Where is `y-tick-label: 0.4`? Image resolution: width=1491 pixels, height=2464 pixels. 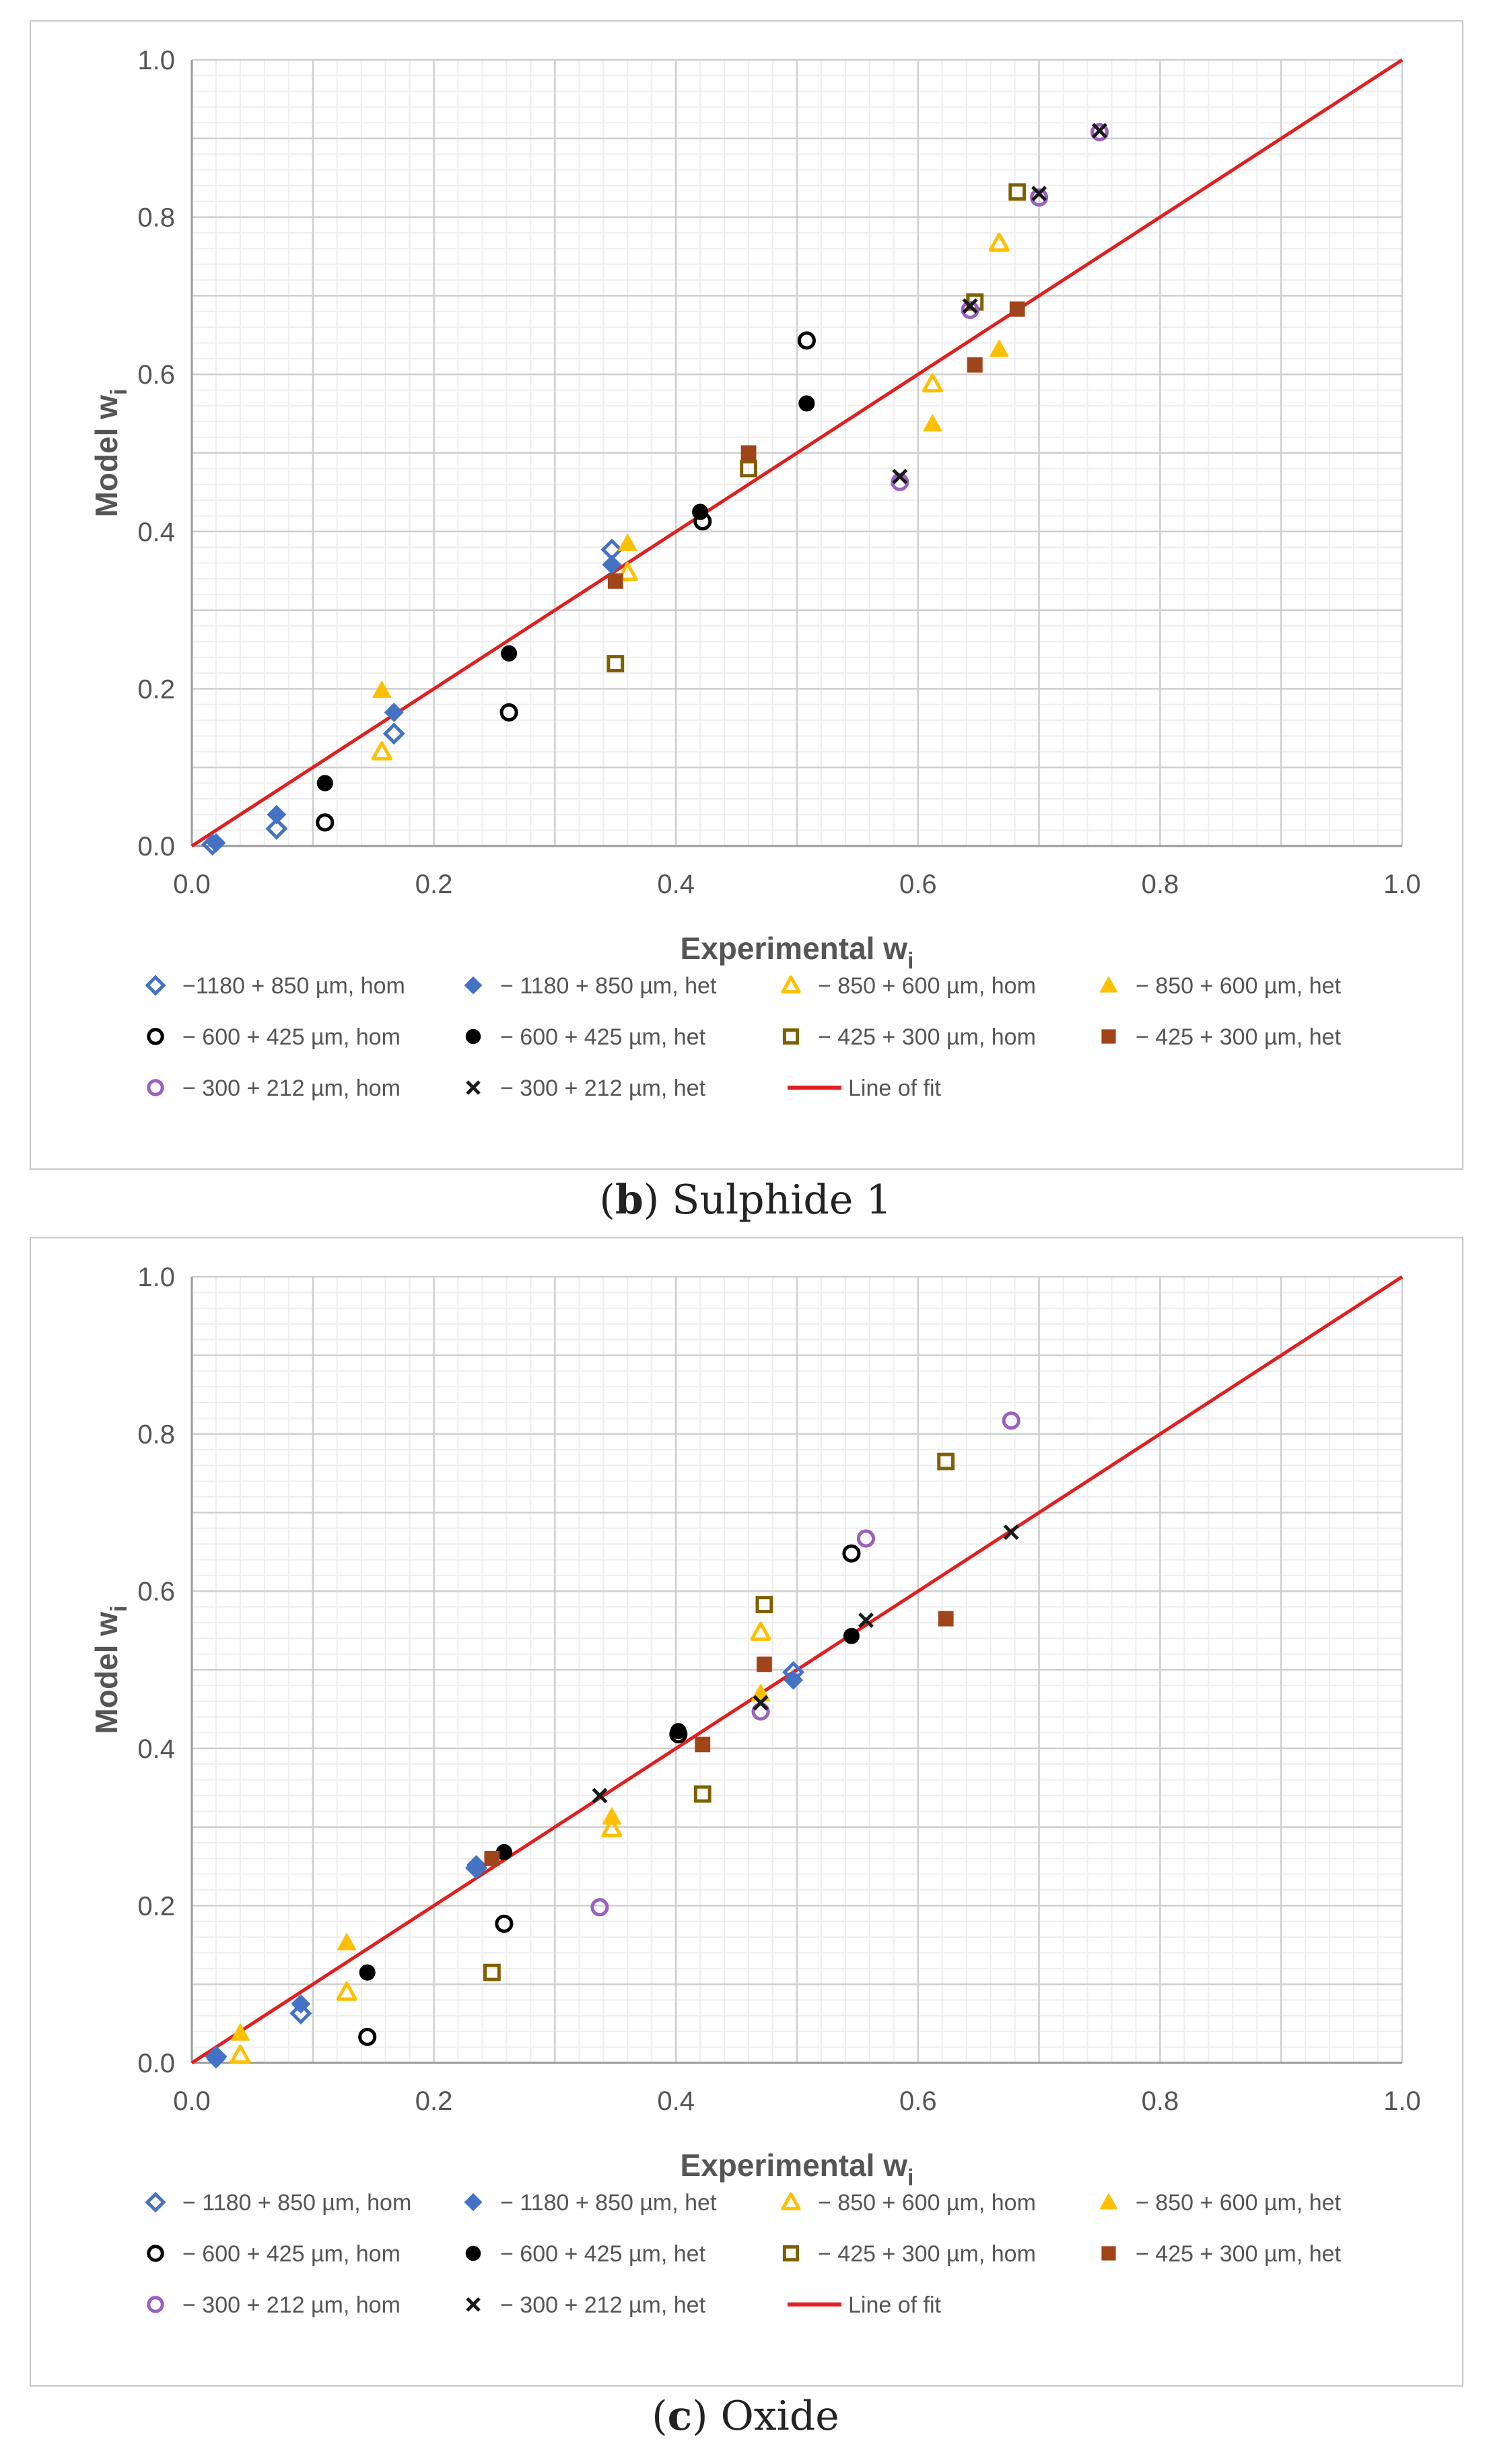
y-tick-label: 0.4 is located at coordinates (156, 1749).